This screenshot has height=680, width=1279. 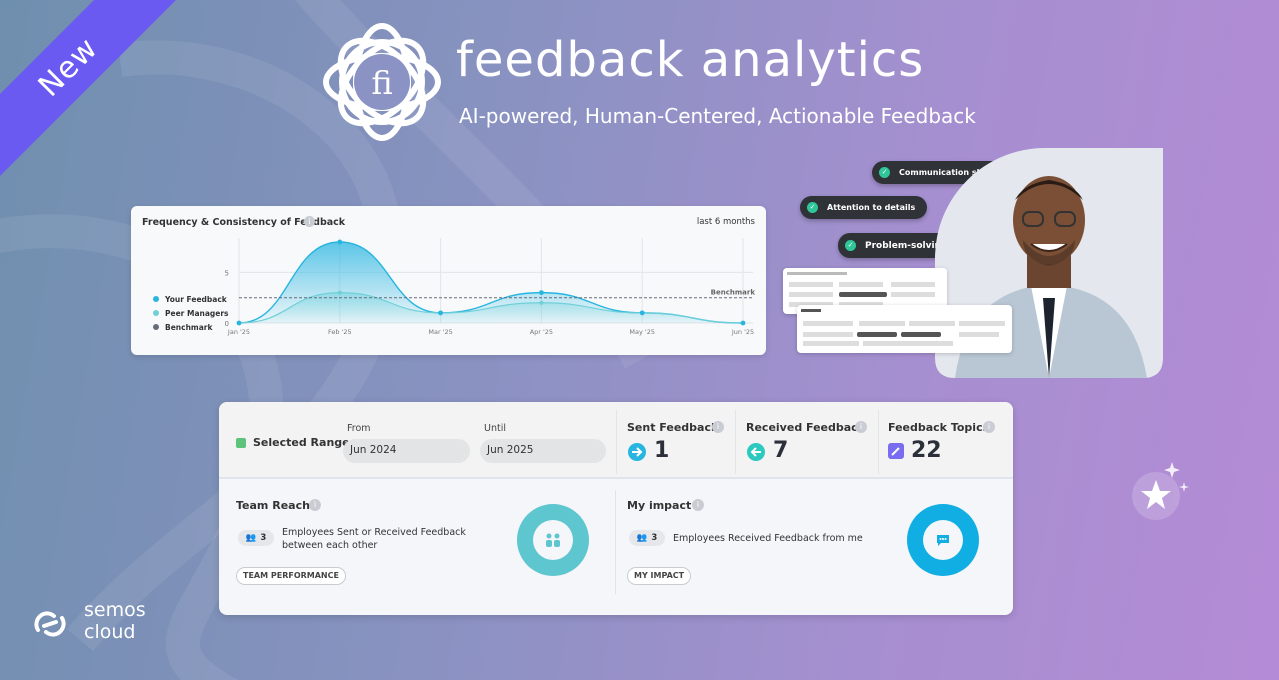 What do you see at coordinates (374, 532) in the screenshot?
I see `description-line: Employees Sent or Received Feedback` at bounding box center [374, 532].